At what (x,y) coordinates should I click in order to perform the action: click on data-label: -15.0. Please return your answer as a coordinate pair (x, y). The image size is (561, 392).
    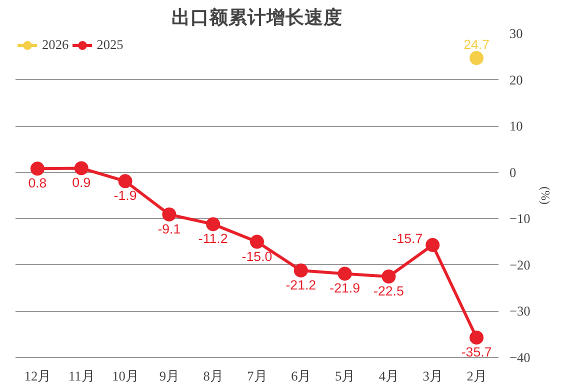
    Looking at the image, I should click on (257, 256).